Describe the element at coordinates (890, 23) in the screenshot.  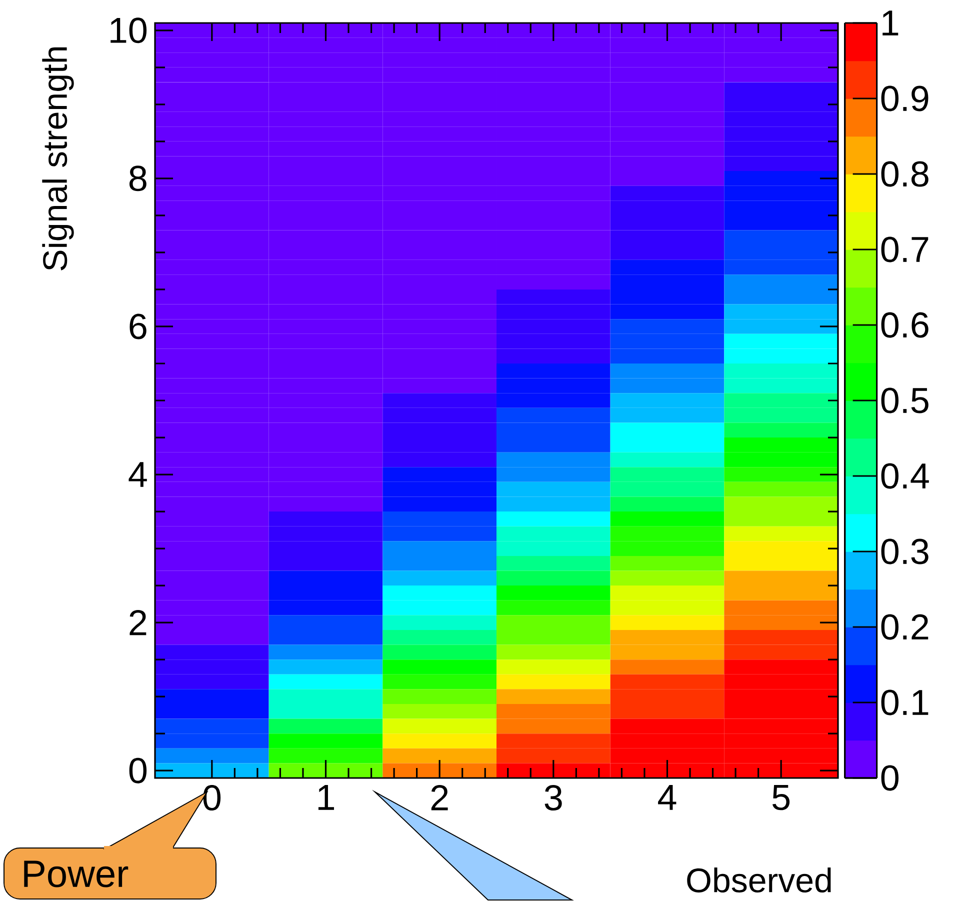
I see `color-bar-label: 1` at that location.